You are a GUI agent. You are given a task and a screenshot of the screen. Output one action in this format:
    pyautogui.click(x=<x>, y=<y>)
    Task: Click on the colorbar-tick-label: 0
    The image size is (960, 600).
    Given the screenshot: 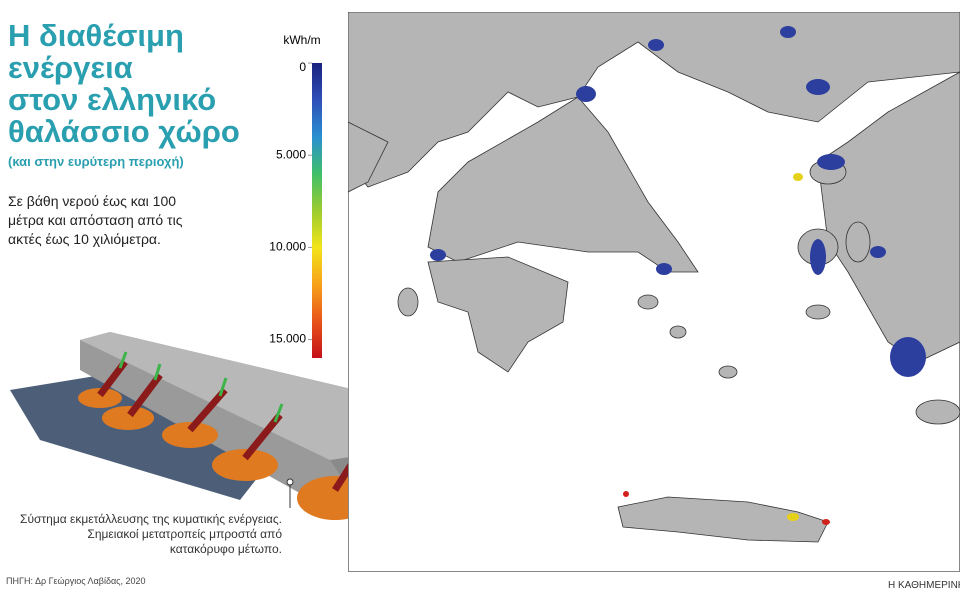 What is the action you would take?
    pyautogui.click(x=302, y=67)
    